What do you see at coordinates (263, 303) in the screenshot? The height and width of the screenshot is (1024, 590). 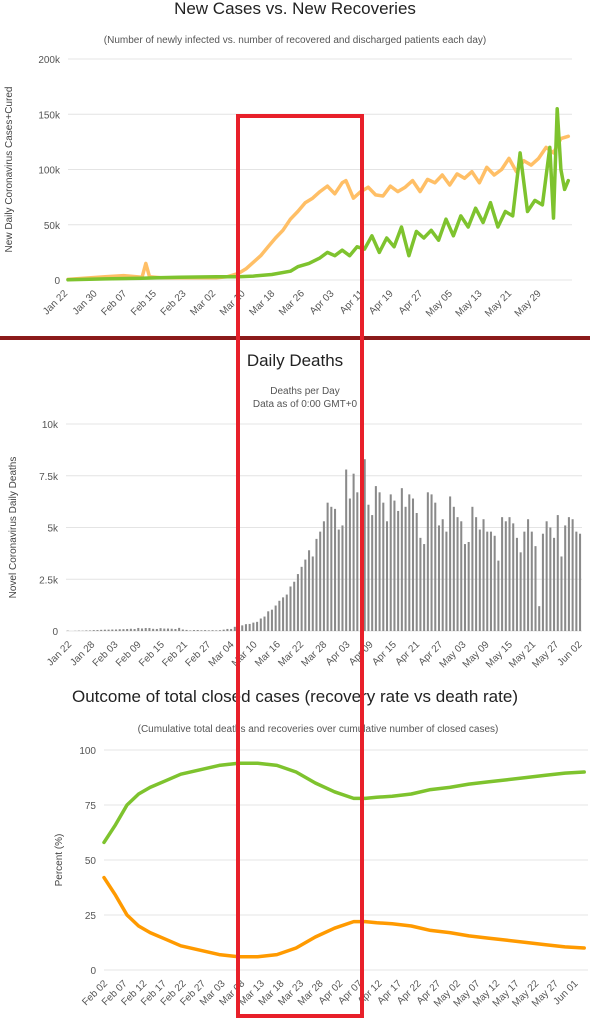 I see `x-tick-label: Mar 18` at bounding box center [263, 303].